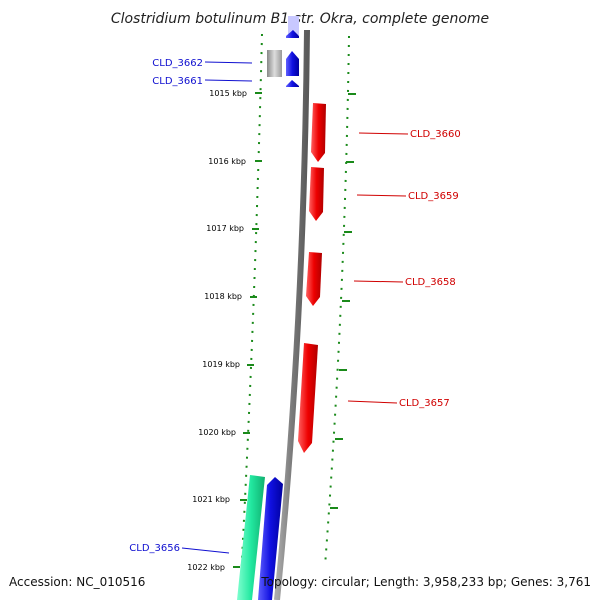 The height and width of the screenshot is (600, 600). What do you see at coordinates (177, 81) in the screenshot?
I see `gene-label-cld-3661: CLD_3661` at bounding box center [177, 81].